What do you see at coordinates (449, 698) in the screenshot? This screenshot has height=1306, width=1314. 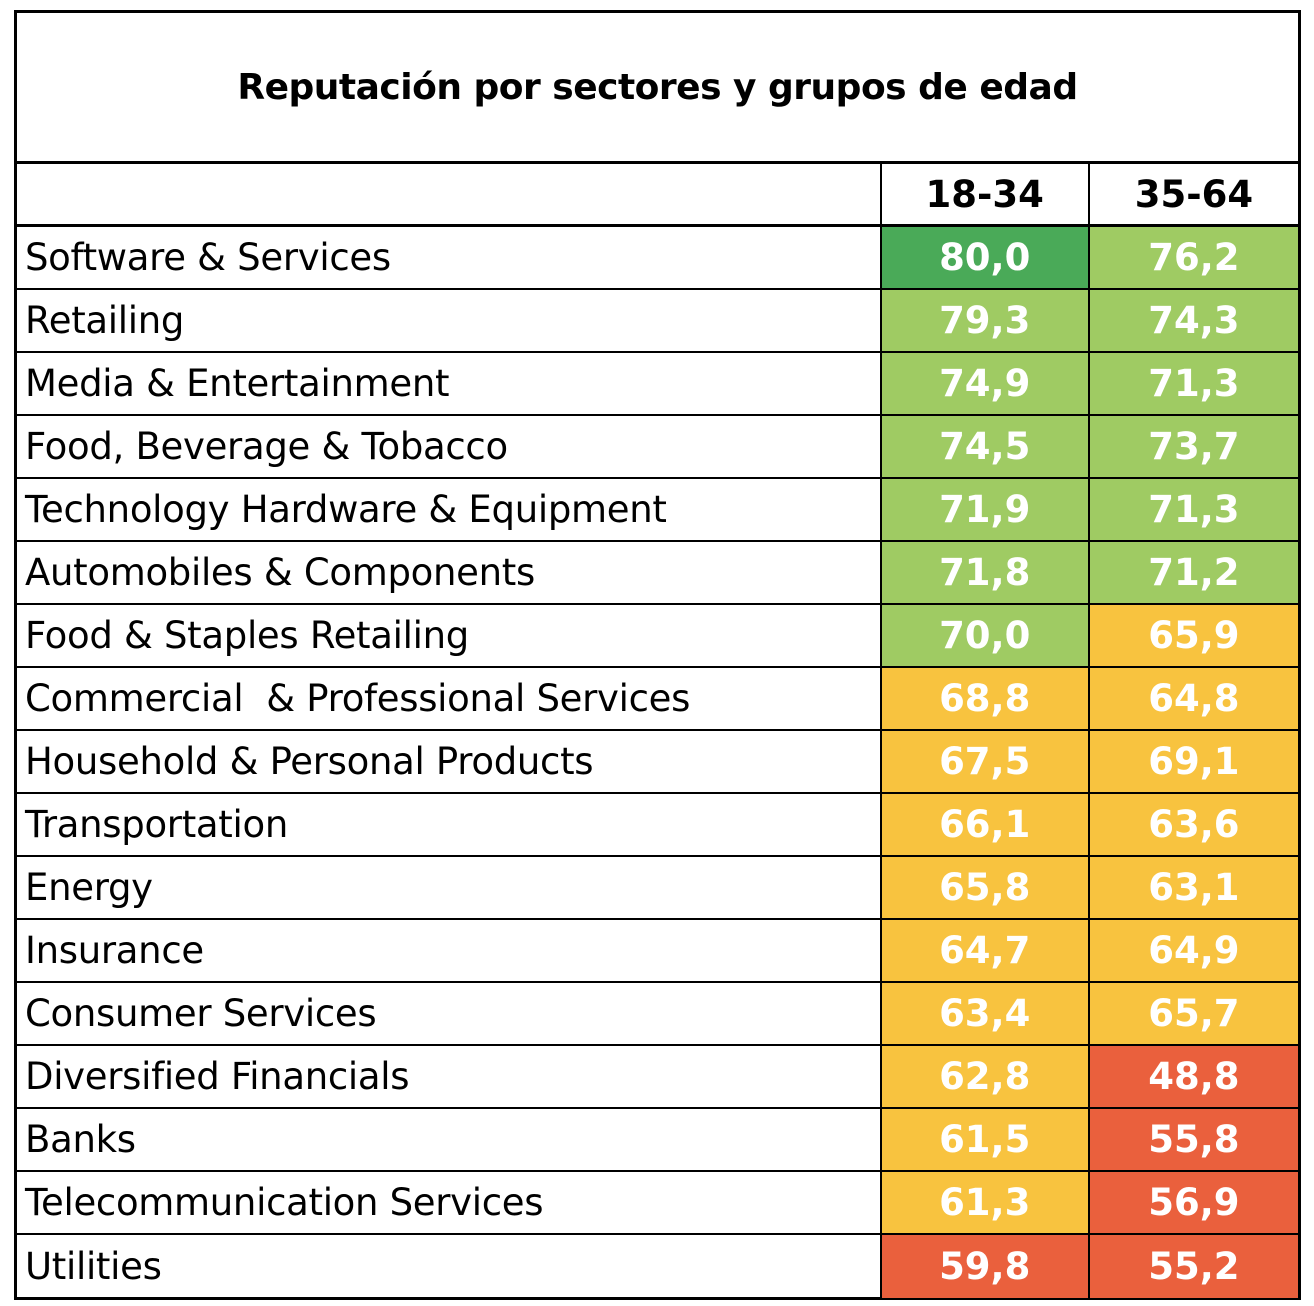 I see `sector-label: Commercial & Professional Services` at bounding box center [449, 698].